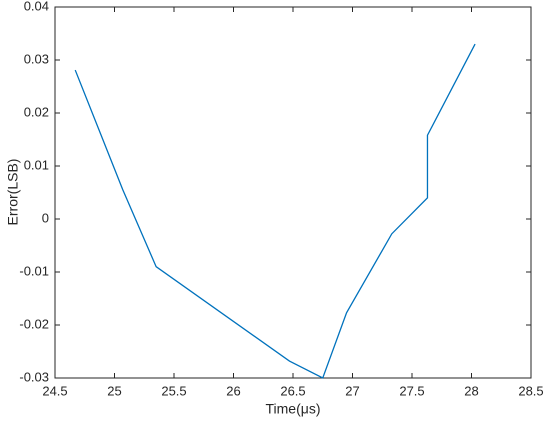 Image resolution: width=550 pixels, height=427 pixels. What do you see at coordinates (36, 111) in the screenshot?
I see `y-tick-label: 0.02` at bounding box center [36, 111].